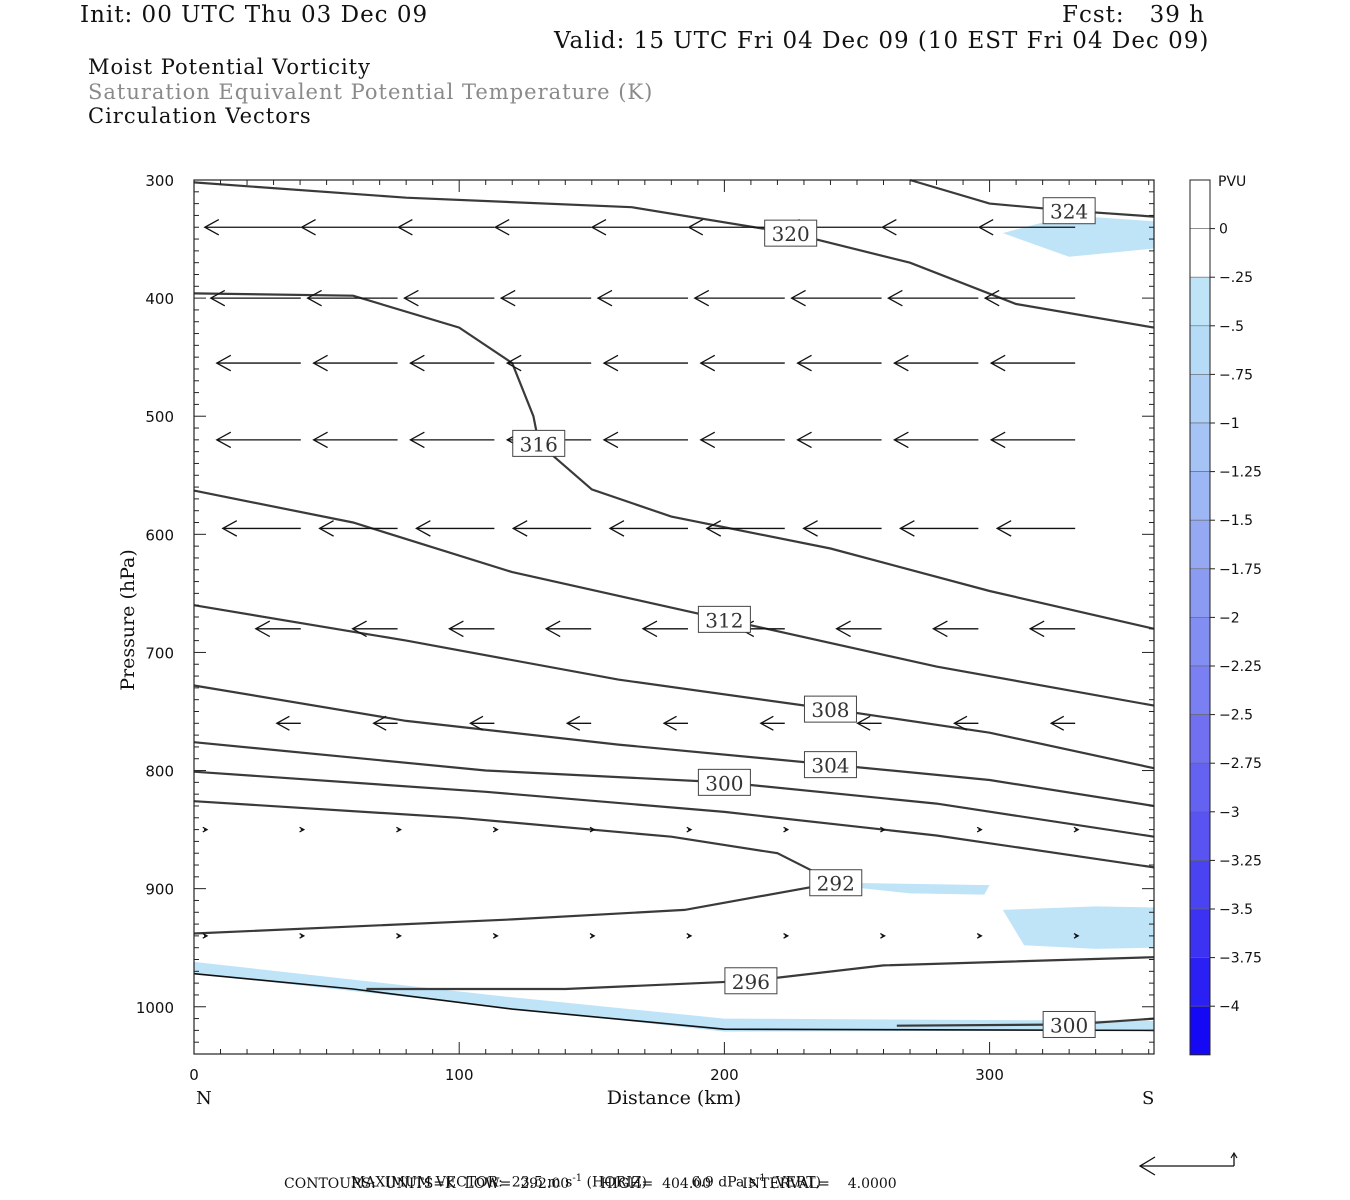 This screenshot has height=1200, width=1350. What do you see at coordinates (674, 1002) in the screenshot?
I see `ground-surface-line` at bounding box center [674, 1002].